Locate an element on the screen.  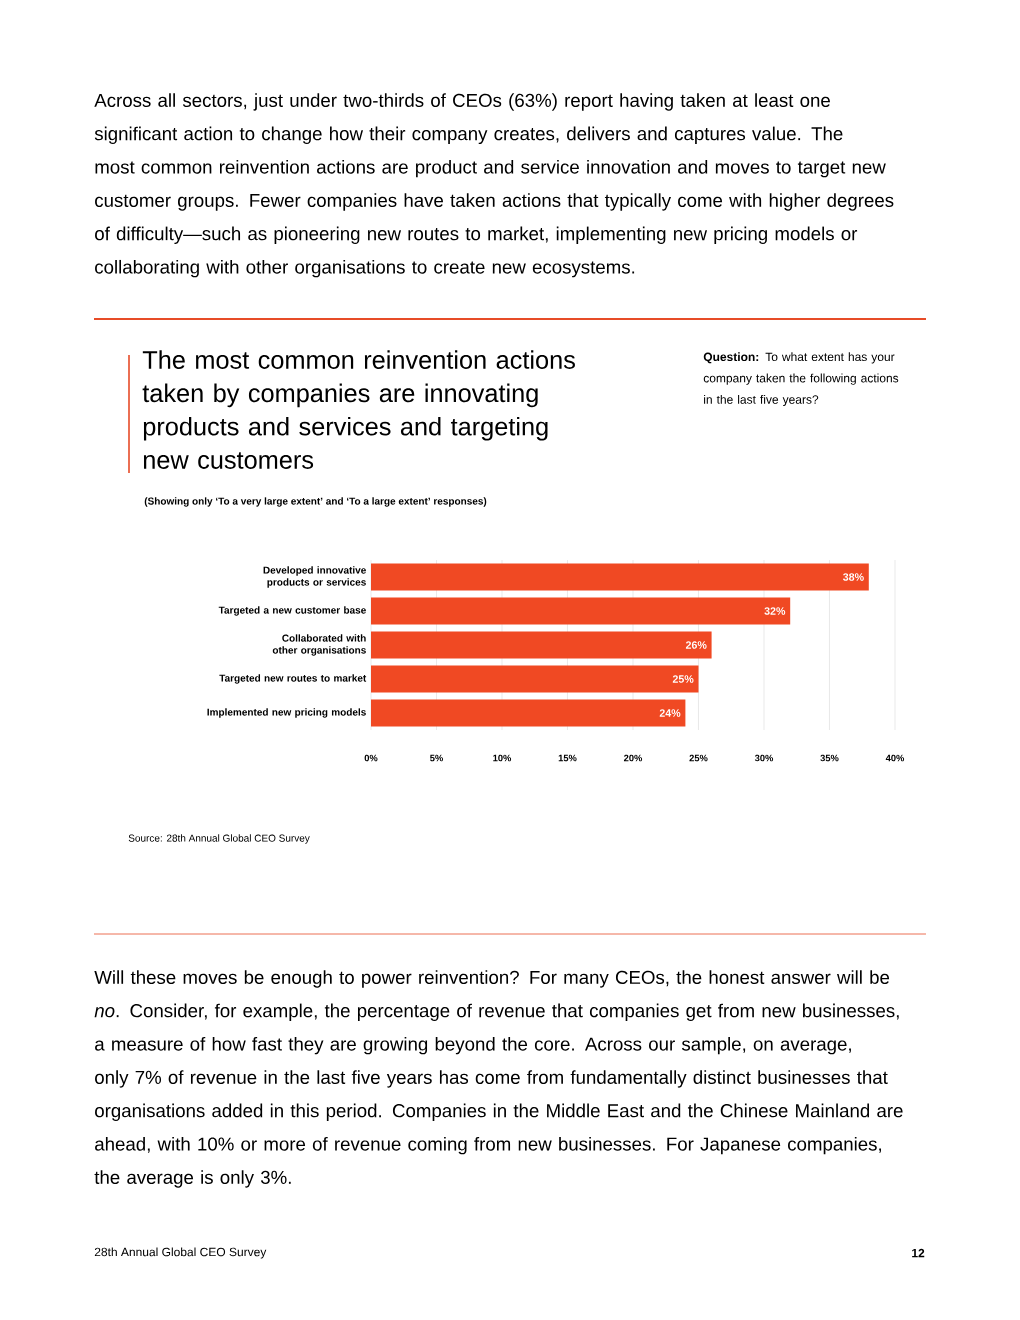
y-tick-label: Collaborated with other organisations is located at coordinates (319, 645).